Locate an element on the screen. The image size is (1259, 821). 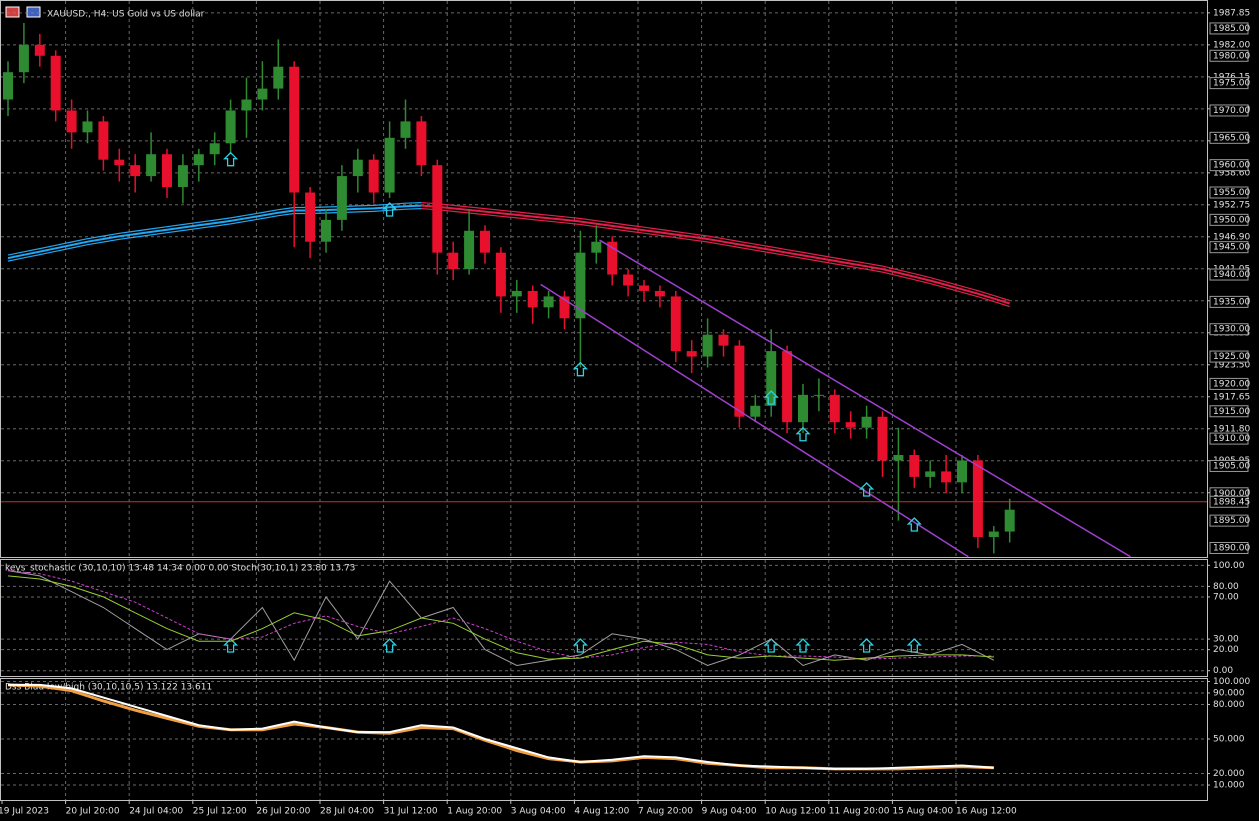
symbol-icon is located at coordinates (12, 12).